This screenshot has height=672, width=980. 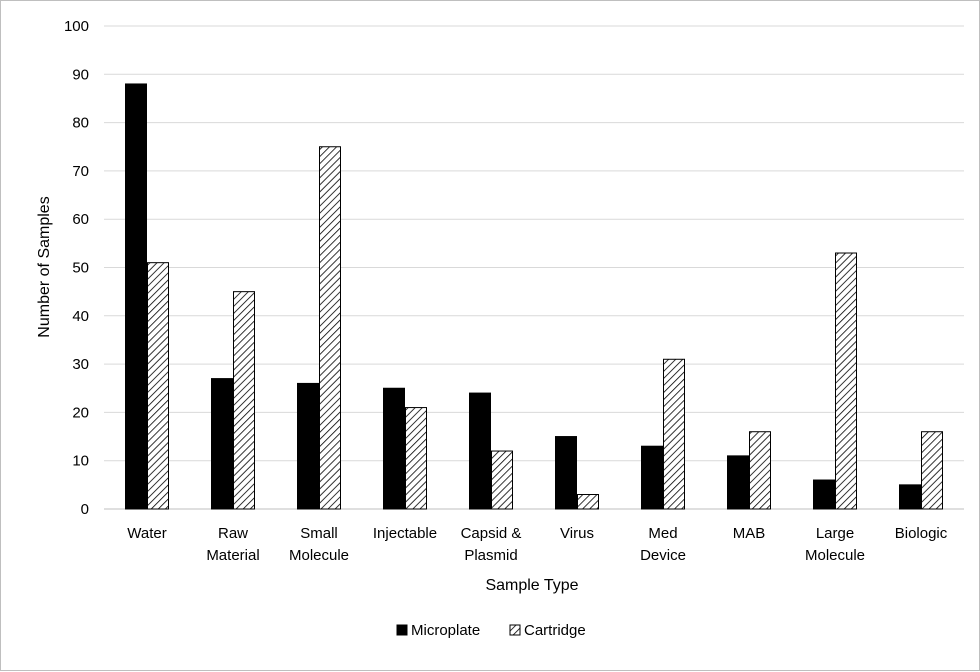 I want to click on y-tick-label: 80, so click(x=80, y=123).